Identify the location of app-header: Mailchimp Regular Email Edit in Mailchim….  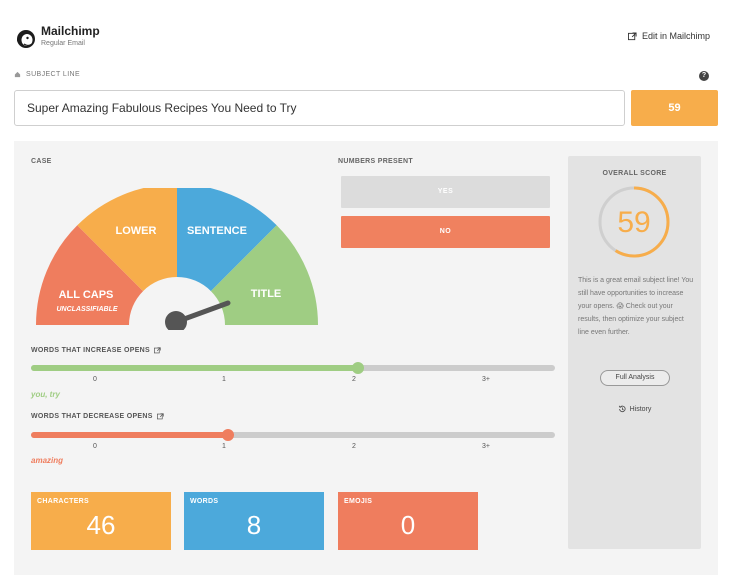
(365, 30).